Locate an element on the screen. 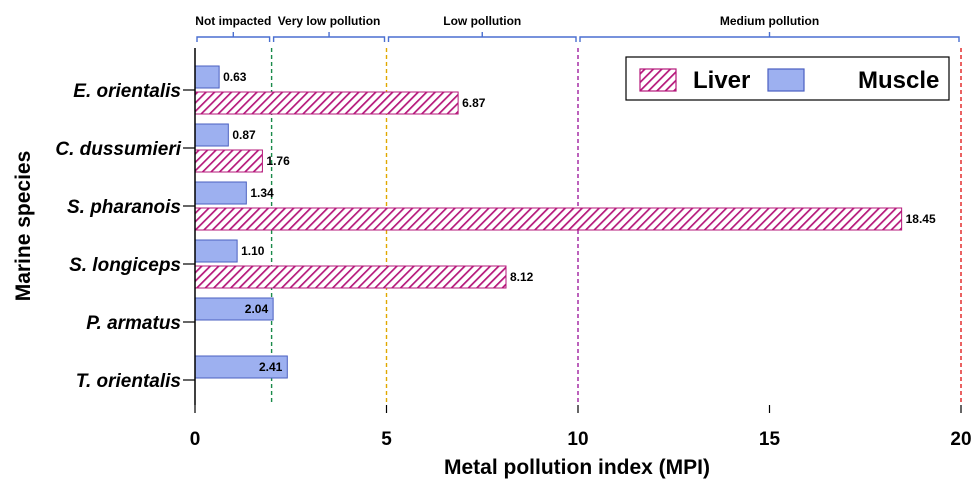 The width and height of the screenshot is (973, 481). data-label-liver: 18.45 is located at coordinates (921, 219).